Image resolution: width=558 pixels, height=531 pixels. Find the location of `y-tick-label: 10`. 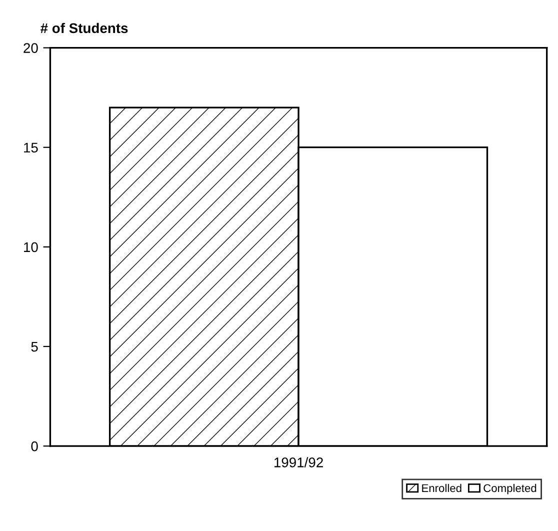

y-tick-label: 10 is located at coordinates (31, 247).